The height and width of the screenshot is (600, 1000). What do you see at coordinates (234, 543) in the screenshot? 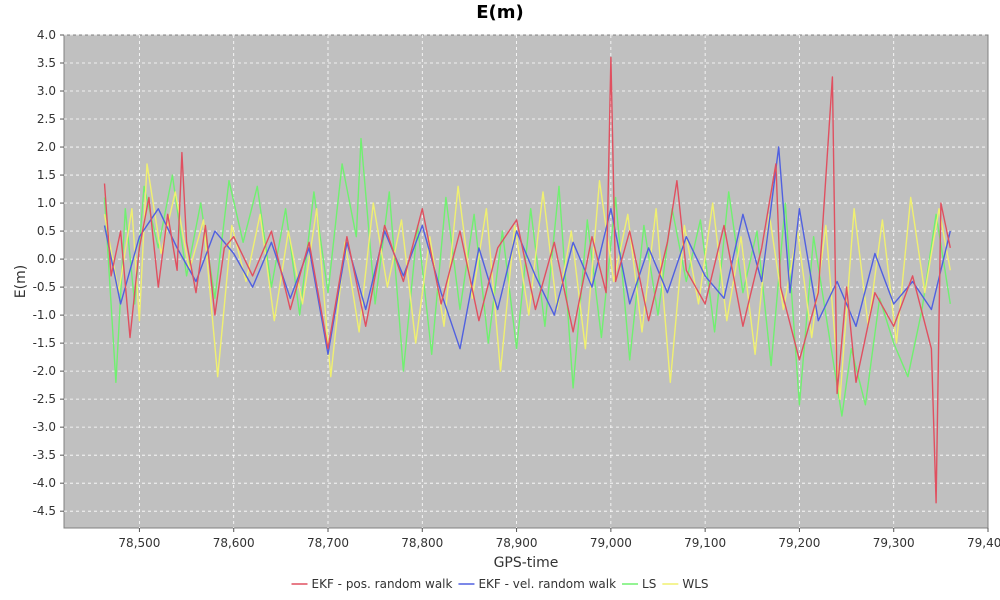
I see `x-tick-label: 78,600` at bounding box center [234, 543].